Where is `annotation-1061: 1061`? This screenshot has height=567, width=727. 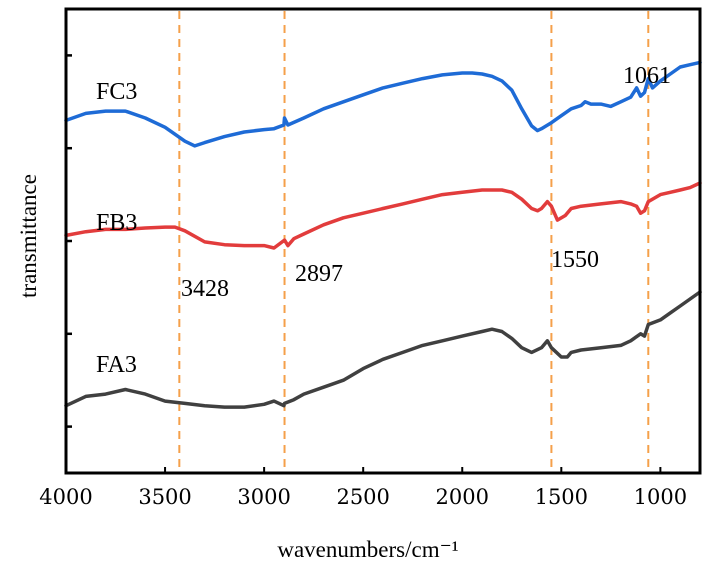 annotation-1061: 1061 is located at coordinates (647, 76).